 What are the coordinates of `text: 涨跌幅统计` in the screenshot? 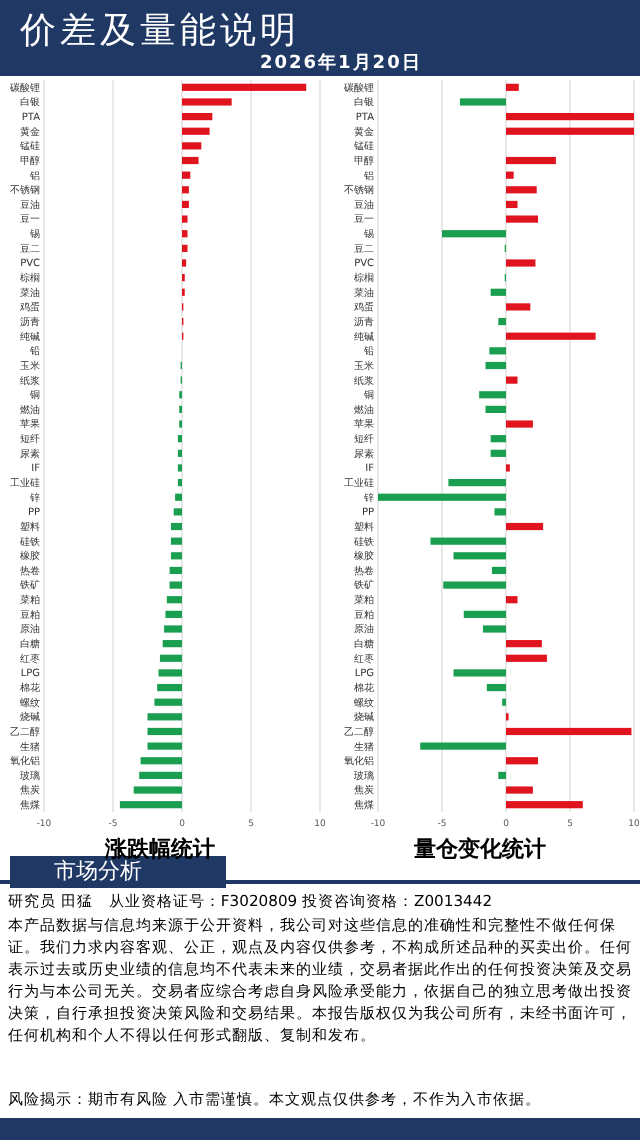 It's located at (159, 849).